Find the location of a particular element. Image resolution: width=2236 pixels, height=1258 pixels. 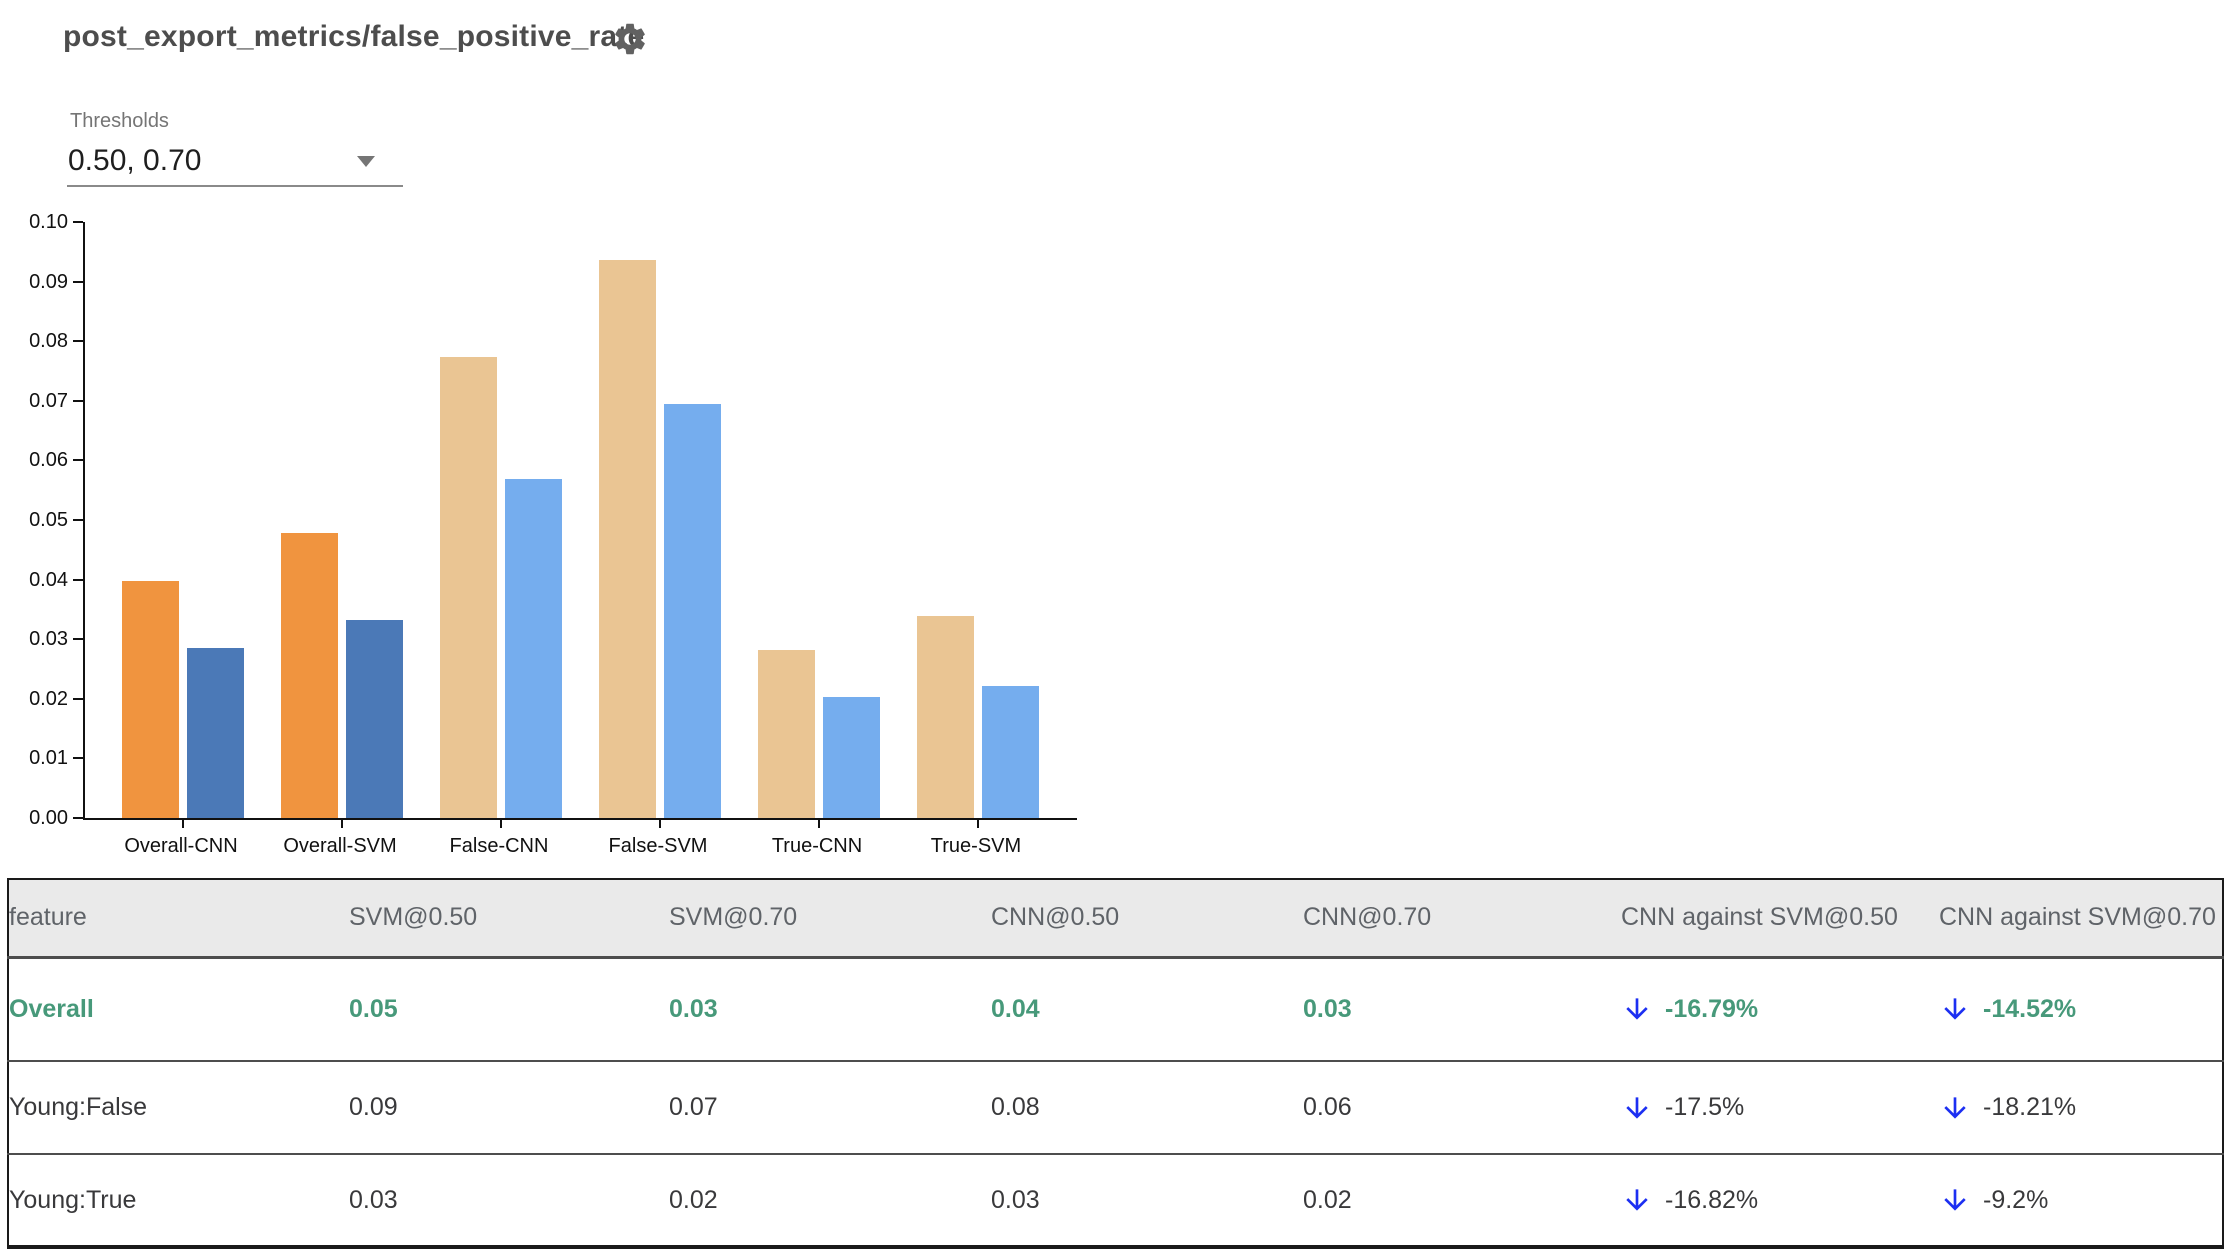

y-axis-label: 0.04 is located at coordinates (48, 579).